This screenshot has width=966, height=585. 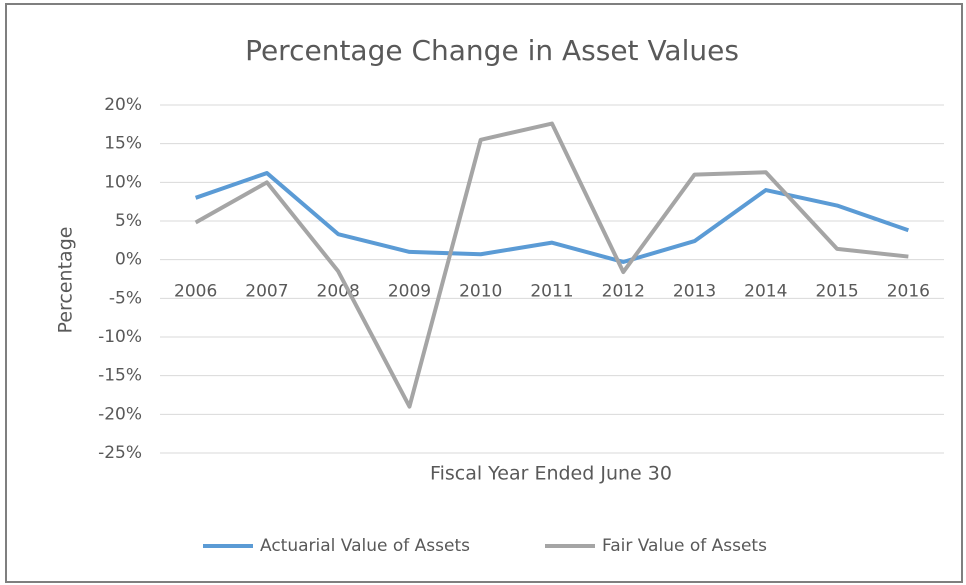 I want to click on x-axis-title: Fiscal Year Ended June 30, so click(x=551, y=474).